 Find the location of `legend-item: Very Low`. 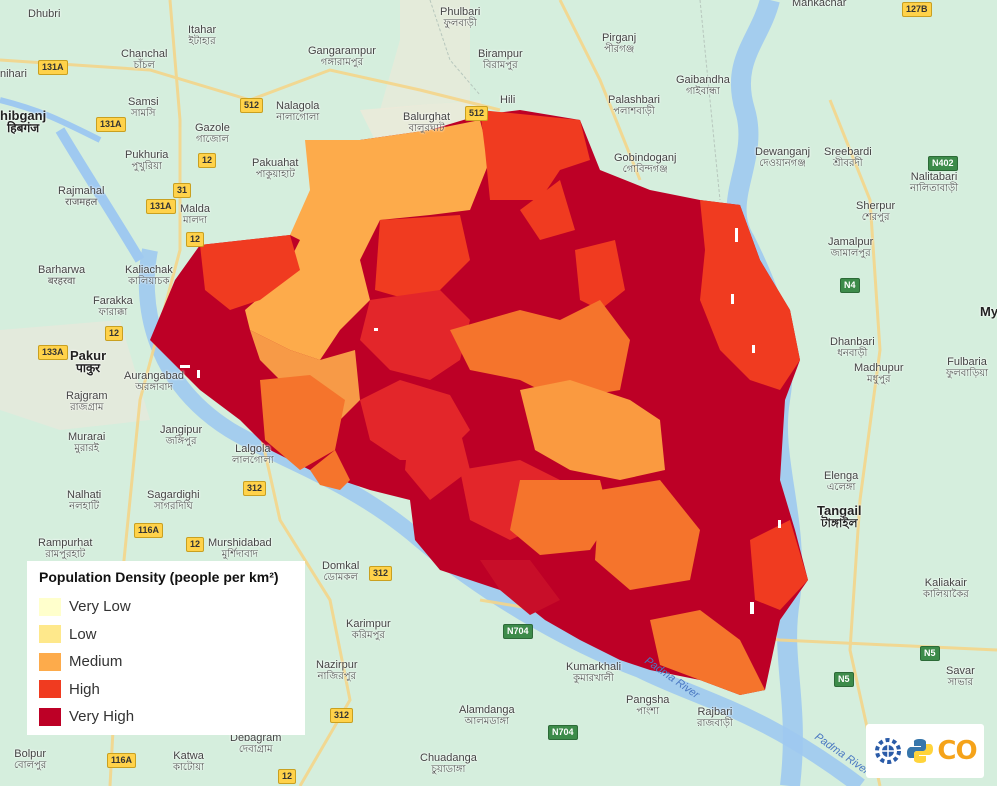

legend-item: Very Low is located at coordinates (166, 607).